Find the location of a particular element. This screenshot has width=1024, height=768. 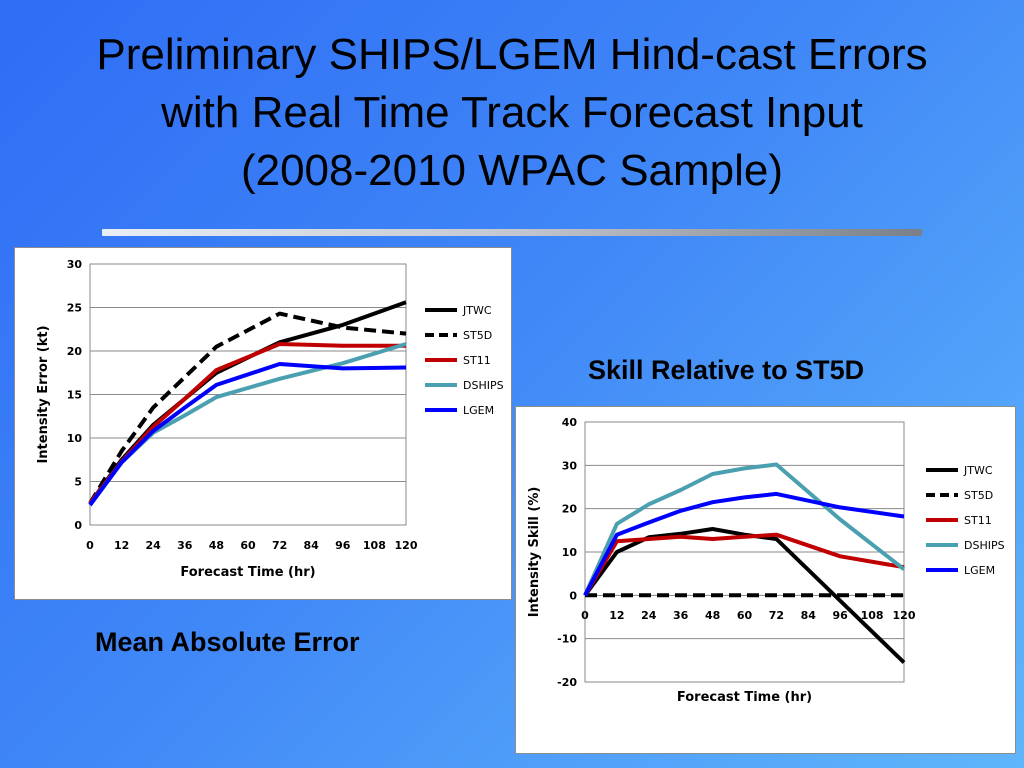

title-line-3: (2008-2010 WPAC Sample) is located at coordinates (512, 170).